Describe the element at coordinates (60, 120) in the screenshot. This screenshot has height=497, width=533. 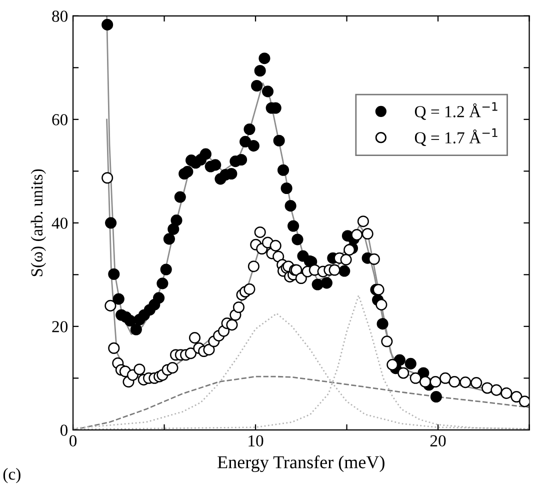
I see `y-tick-label: 60` at that location.